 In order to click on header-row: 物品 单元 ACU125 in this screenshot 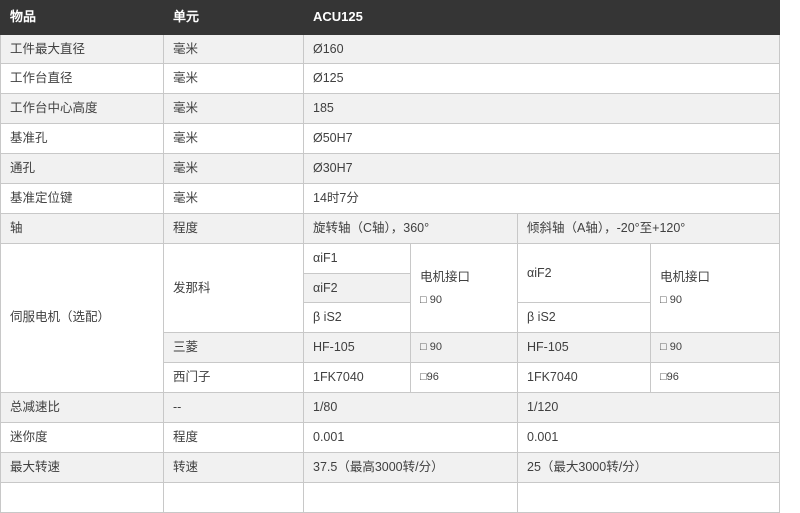, I will do `click(390, 17)`.